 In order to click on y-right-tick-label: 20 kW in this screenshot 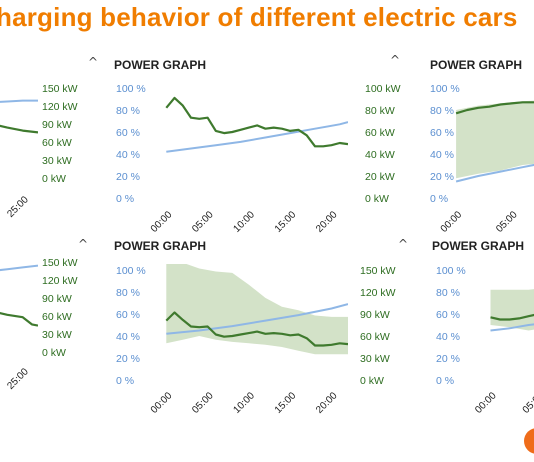, I will do `click(380, 177)`.